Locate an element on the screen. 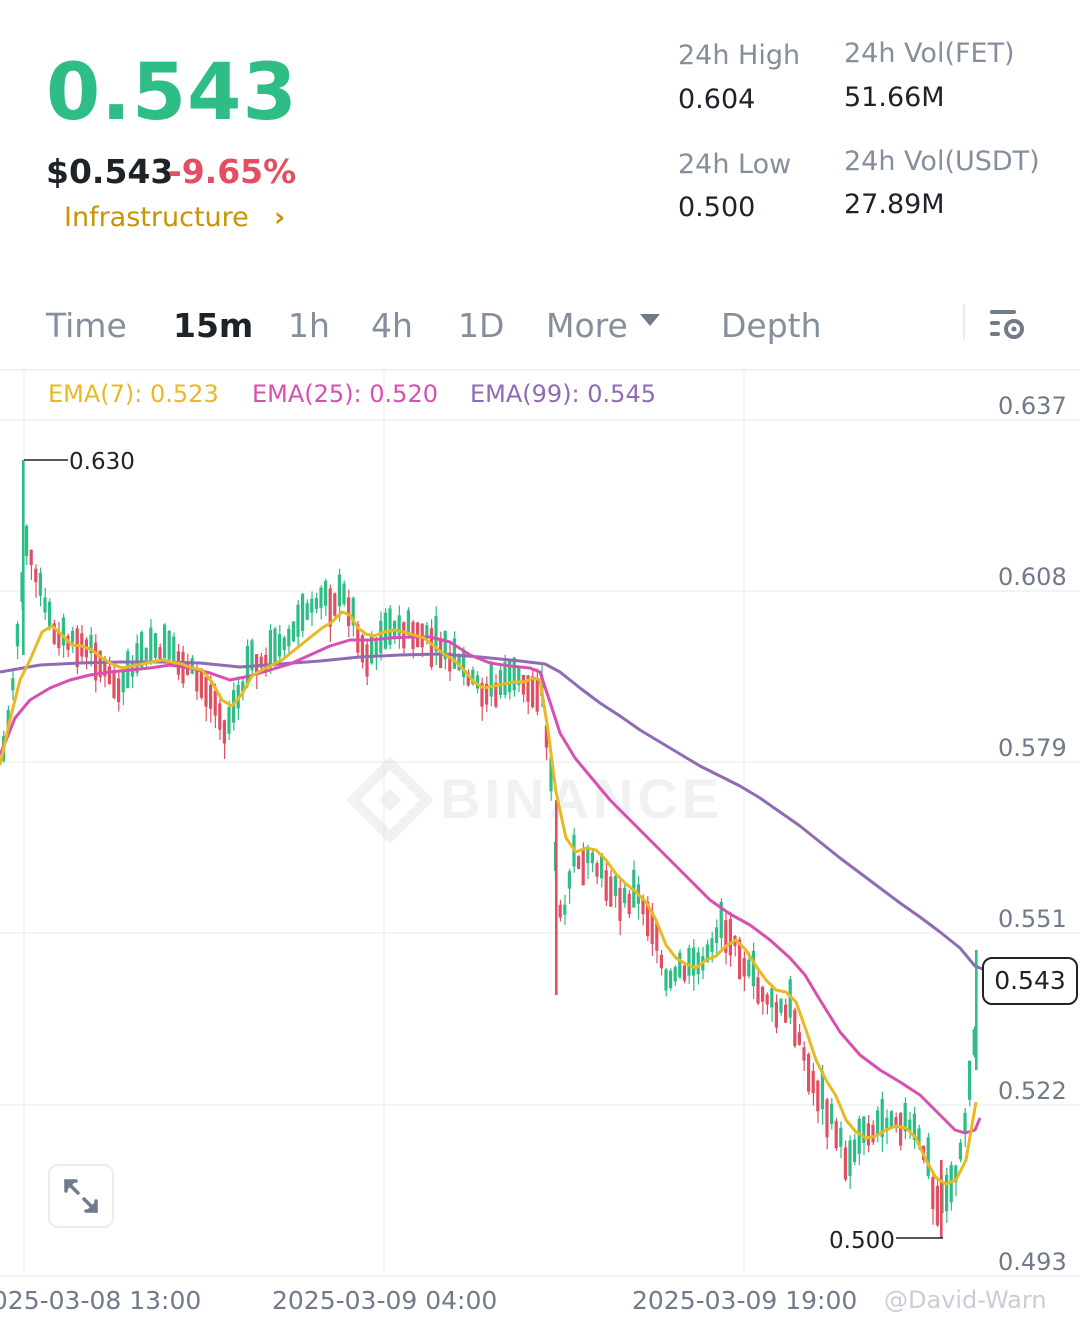  price-change-percent: -9.65% is located at coordinates (232, 171).